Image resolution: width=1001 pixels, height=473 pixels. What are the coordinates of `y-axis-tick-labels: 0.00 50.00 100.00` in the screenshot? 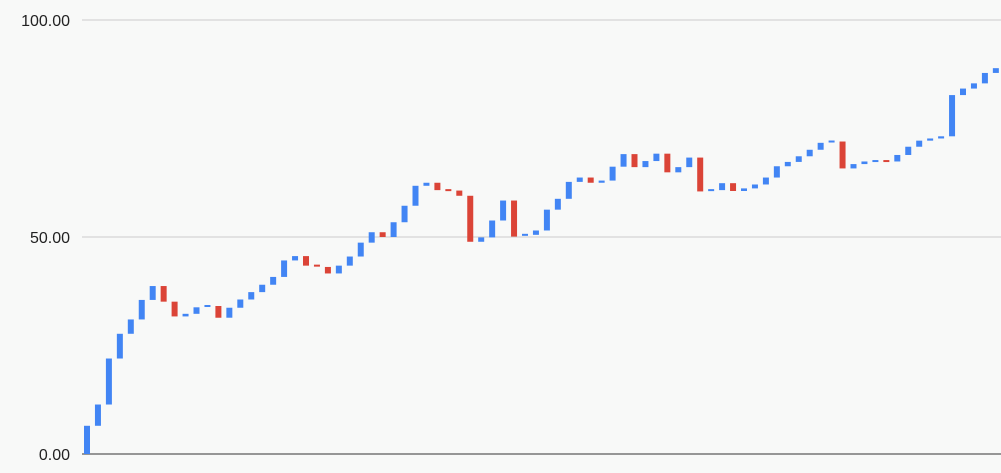 It's located at (45, 238).